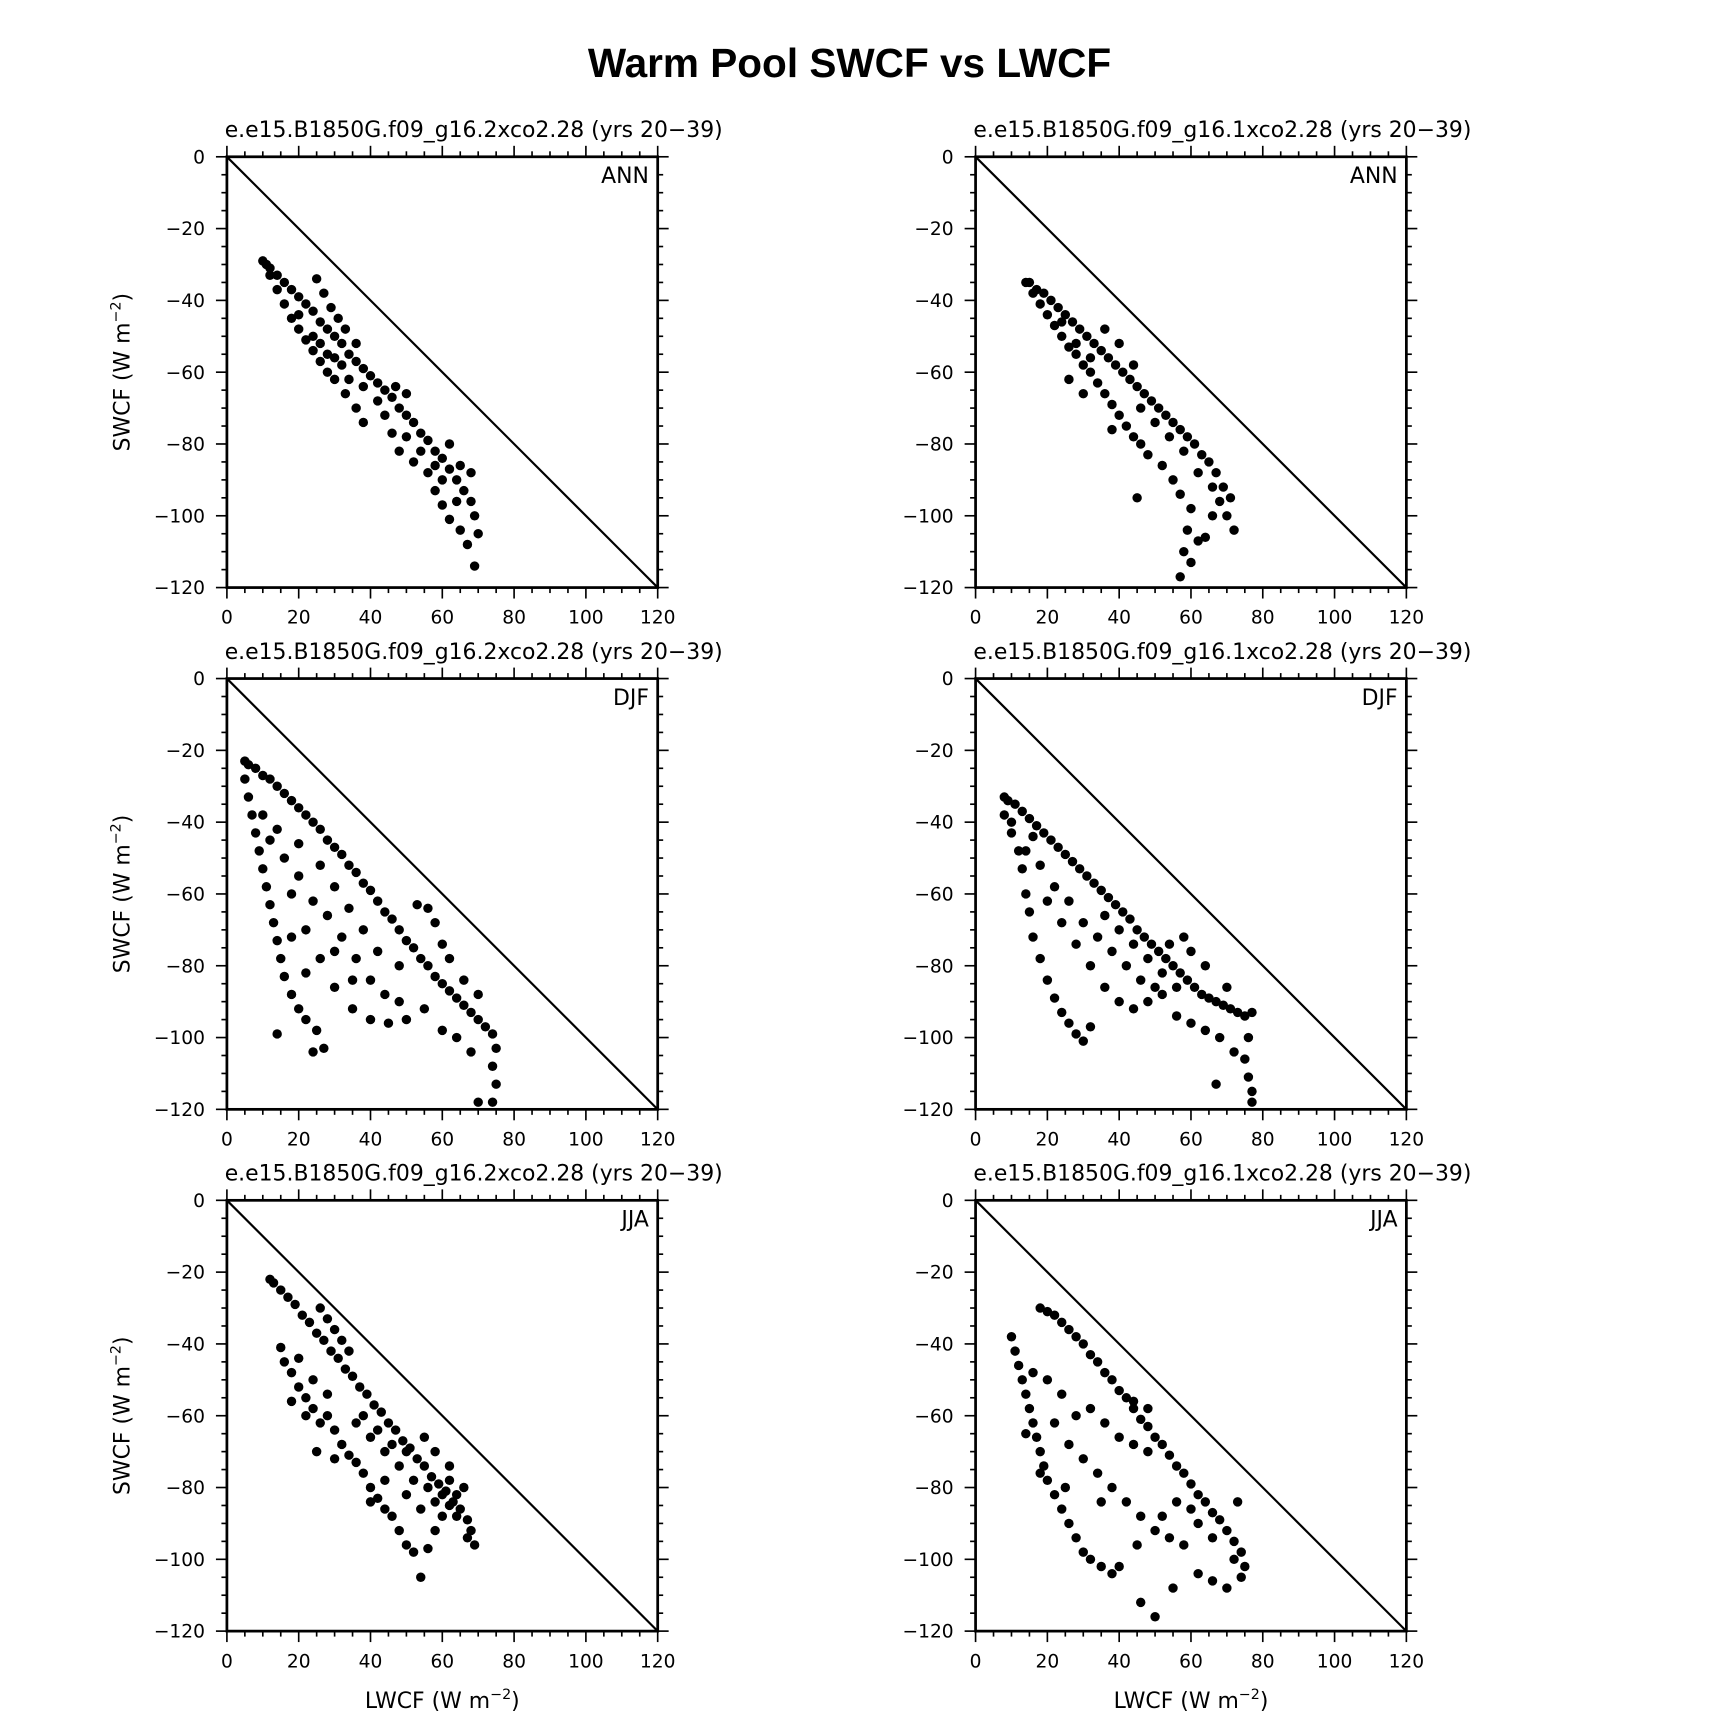  I want to click on x-tick-label: 0, so click(976, 1661).